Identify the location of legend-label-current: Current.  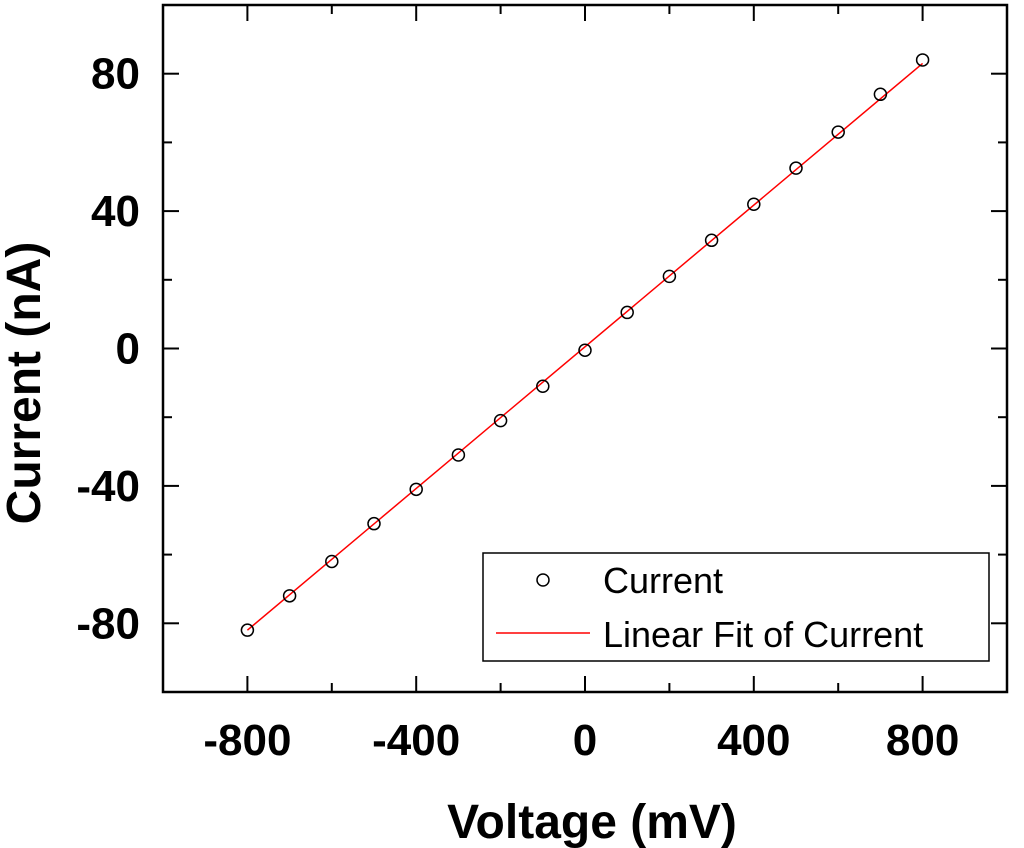
(663, 580).